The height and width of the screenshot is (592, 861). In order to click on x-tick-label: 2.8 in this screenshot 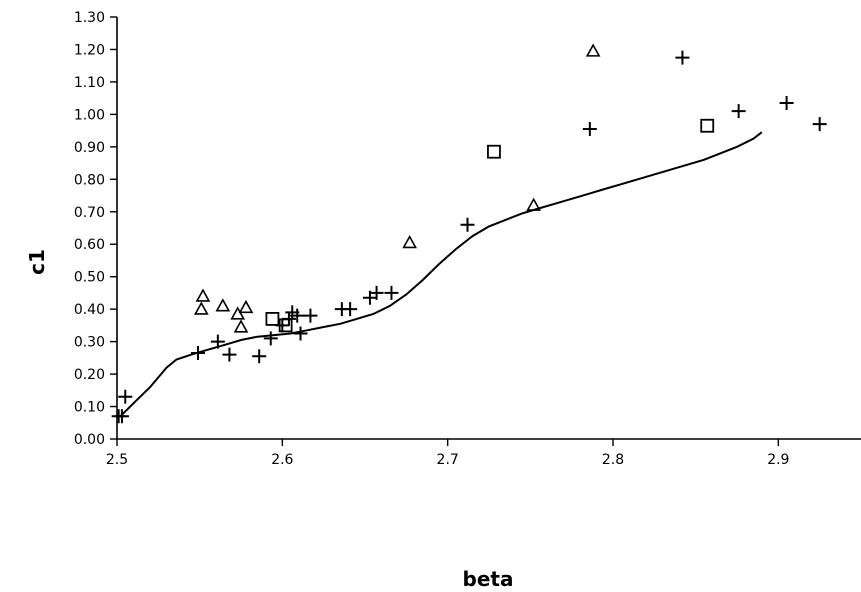, I will do `click(613, 460)`.